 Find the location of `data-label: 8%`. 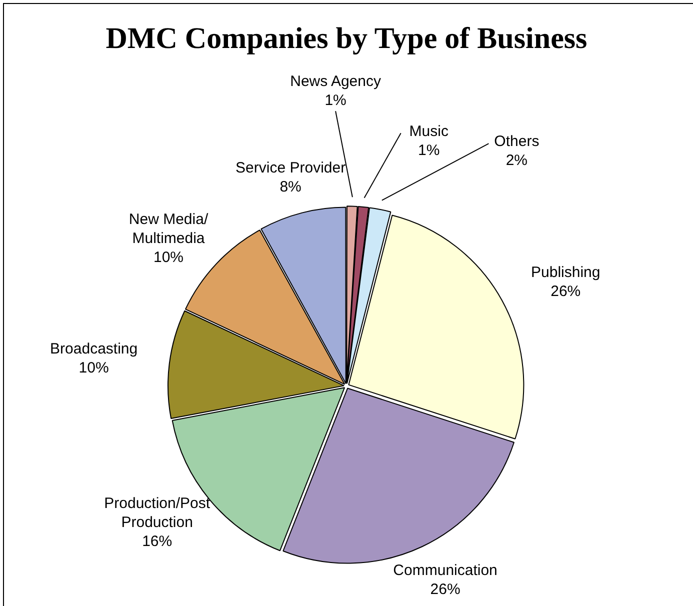

data-label: 8% is located at coordinates (291, 187).